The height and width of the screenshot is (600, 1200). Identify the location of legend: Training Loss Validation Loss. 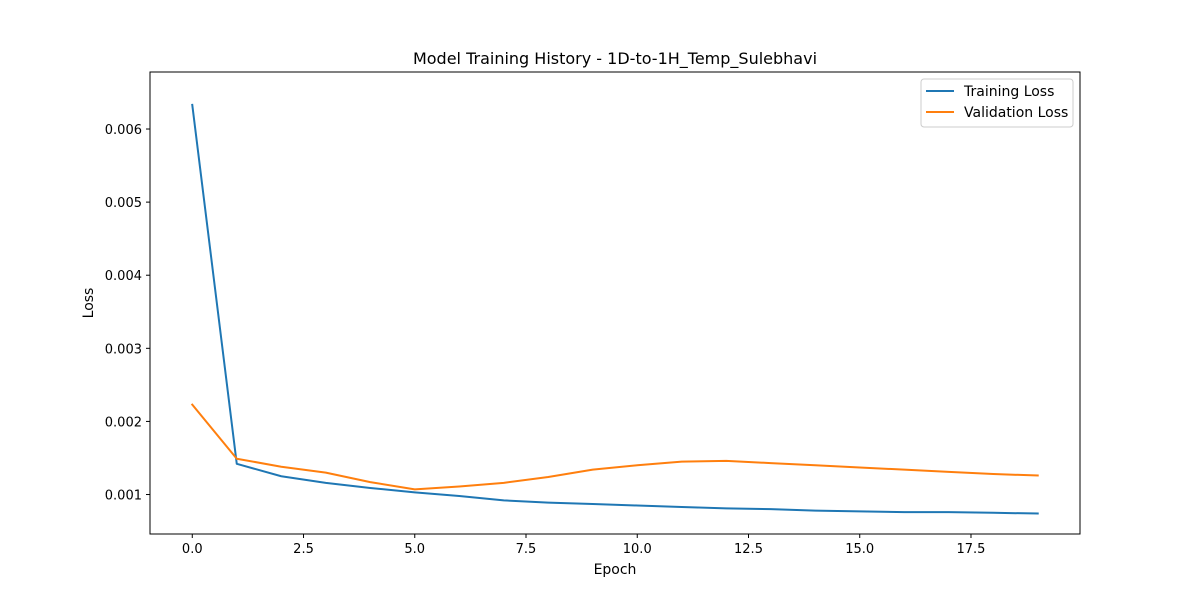
(997, 103).